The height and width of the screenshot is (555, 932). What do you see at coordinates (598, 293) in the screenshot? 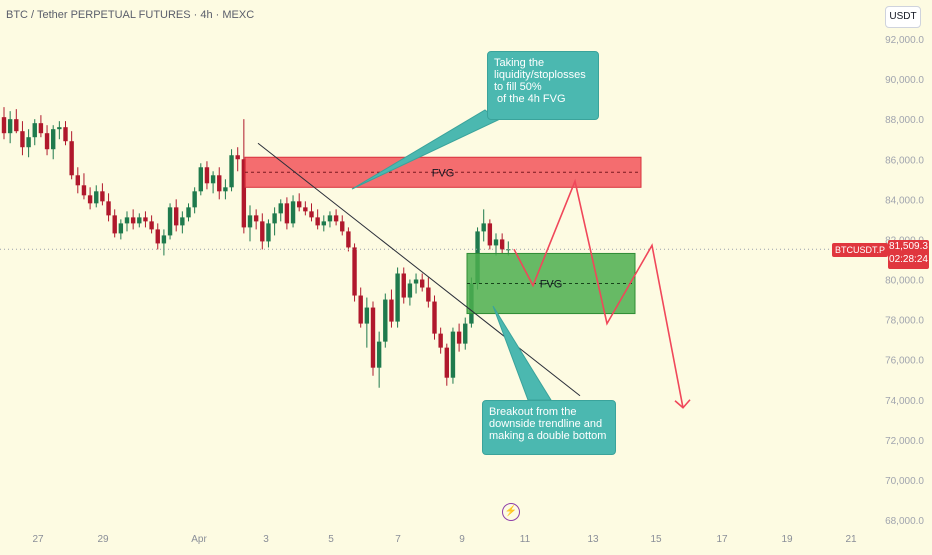
I see `projection-path` at bounding box center [598, 293].